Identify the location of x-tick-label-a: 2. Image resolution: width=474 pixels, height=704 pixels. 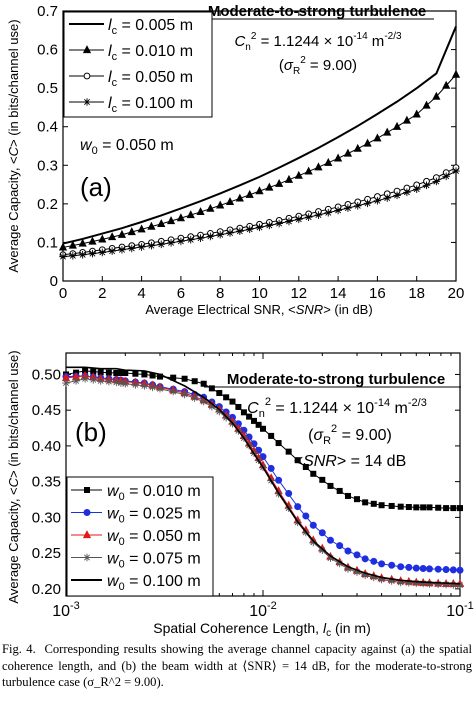
(102, 293).